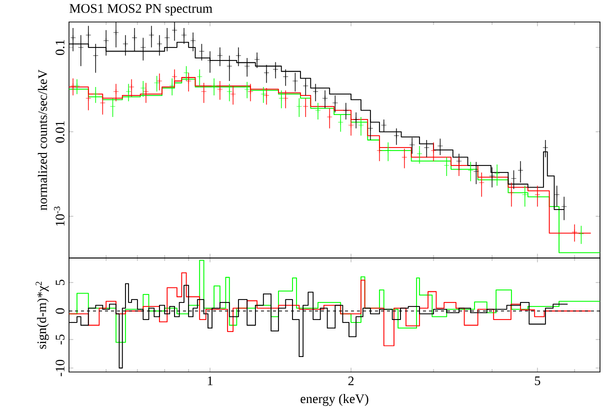 Image resolution: width=610 pixels, height=418 pixels. I want to click on y-tick-label: 0, so click(60, 311).